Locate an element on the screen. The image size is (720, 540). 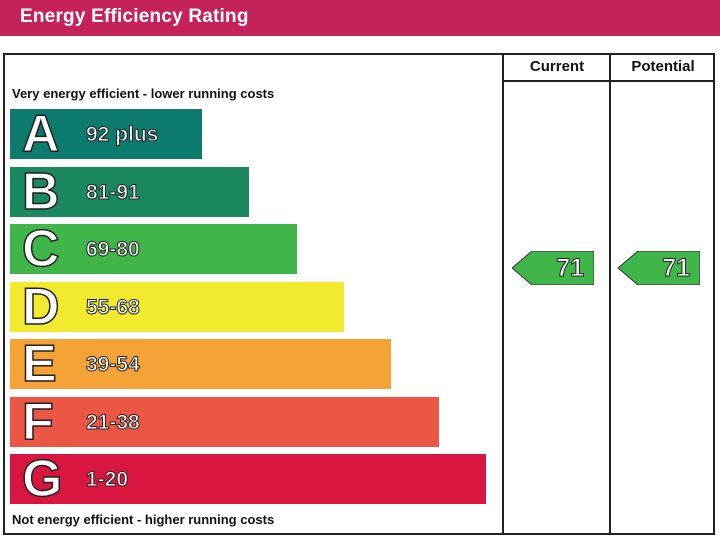
band-b: B 81-91 is located at coordinates (130, 191).